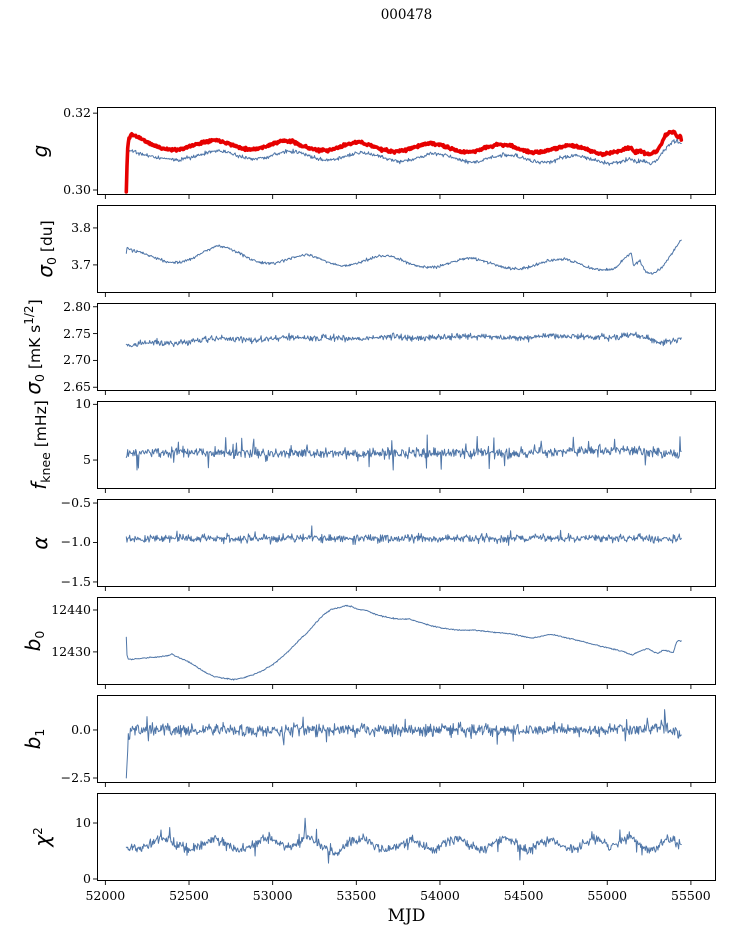 This screenshot has height=944, width=729. I want to click on series-fknee, so click(403, 452).